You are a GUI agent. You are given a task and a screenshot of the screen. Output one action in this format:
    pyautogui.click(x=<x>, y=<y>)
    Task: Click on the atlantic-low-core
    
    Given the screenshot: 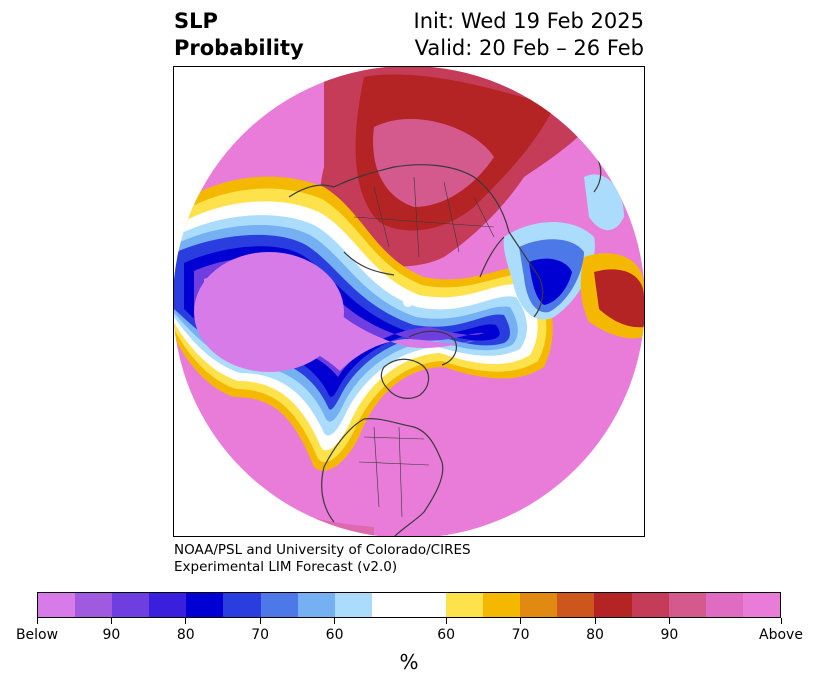 What is the action you would take?
    pyautogui.click(x=550, y=281)
    